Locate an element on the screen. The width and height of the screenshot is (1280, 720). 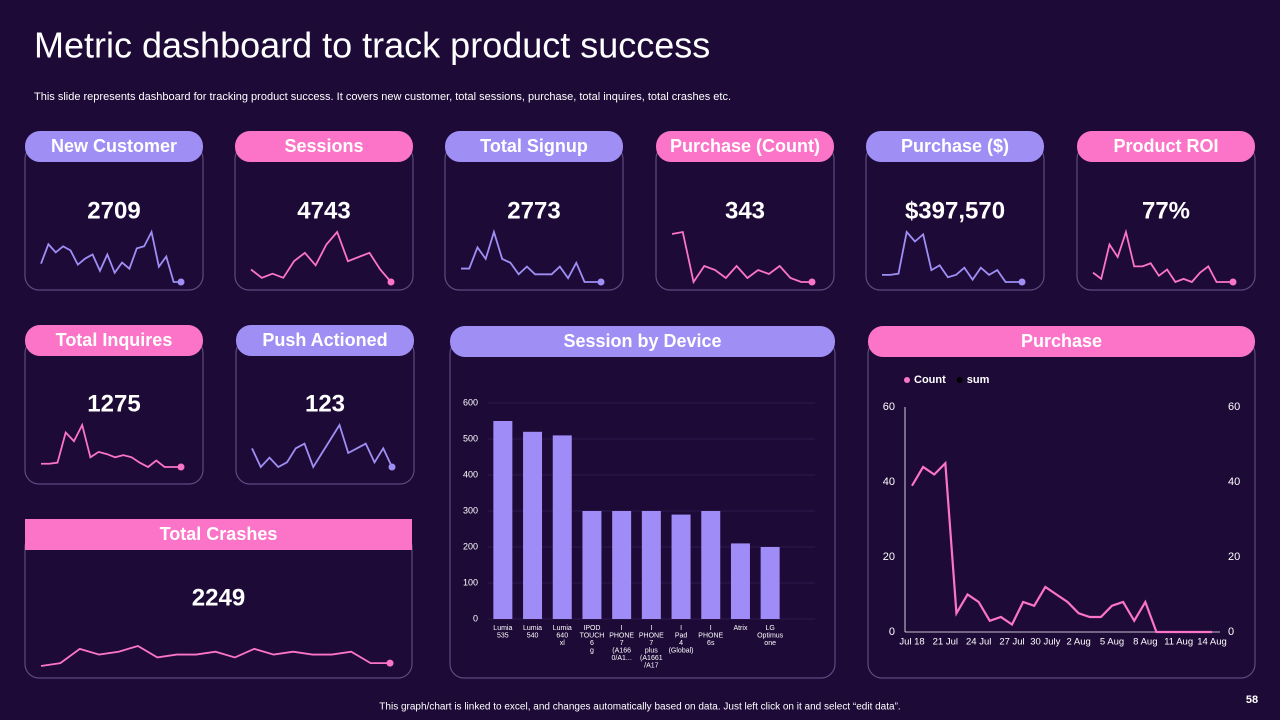
kpi-label: Product ROI is located at coordinates (1165, 146).